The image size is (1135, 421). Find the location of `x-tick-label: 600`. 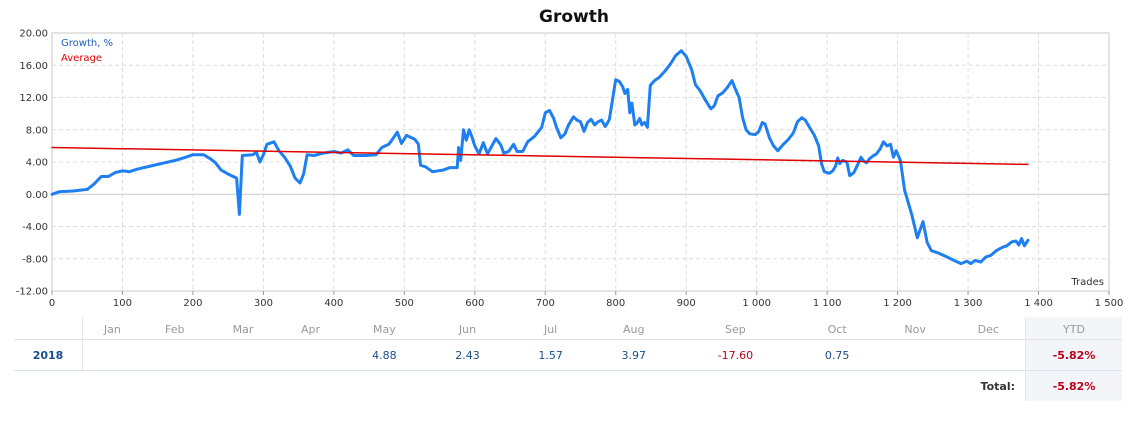

x-tick-label: 600 is located at coordinates (474, 303).